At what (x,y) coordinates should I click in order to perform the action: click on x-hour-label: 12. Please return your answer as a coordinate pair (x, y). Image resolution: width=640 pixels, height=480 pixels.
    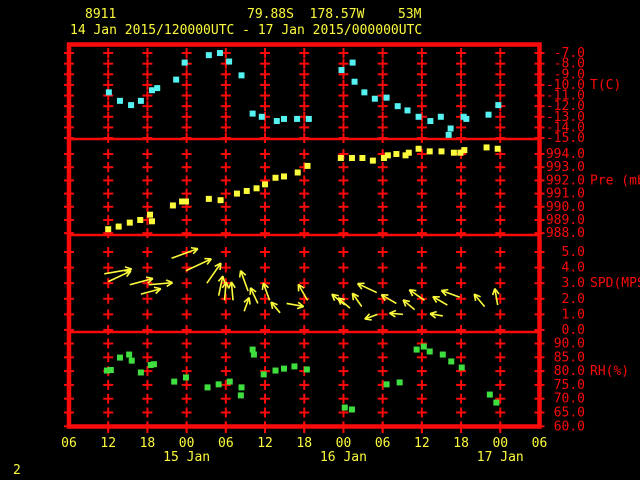
    Looking at the image, I should click on (108, 443).